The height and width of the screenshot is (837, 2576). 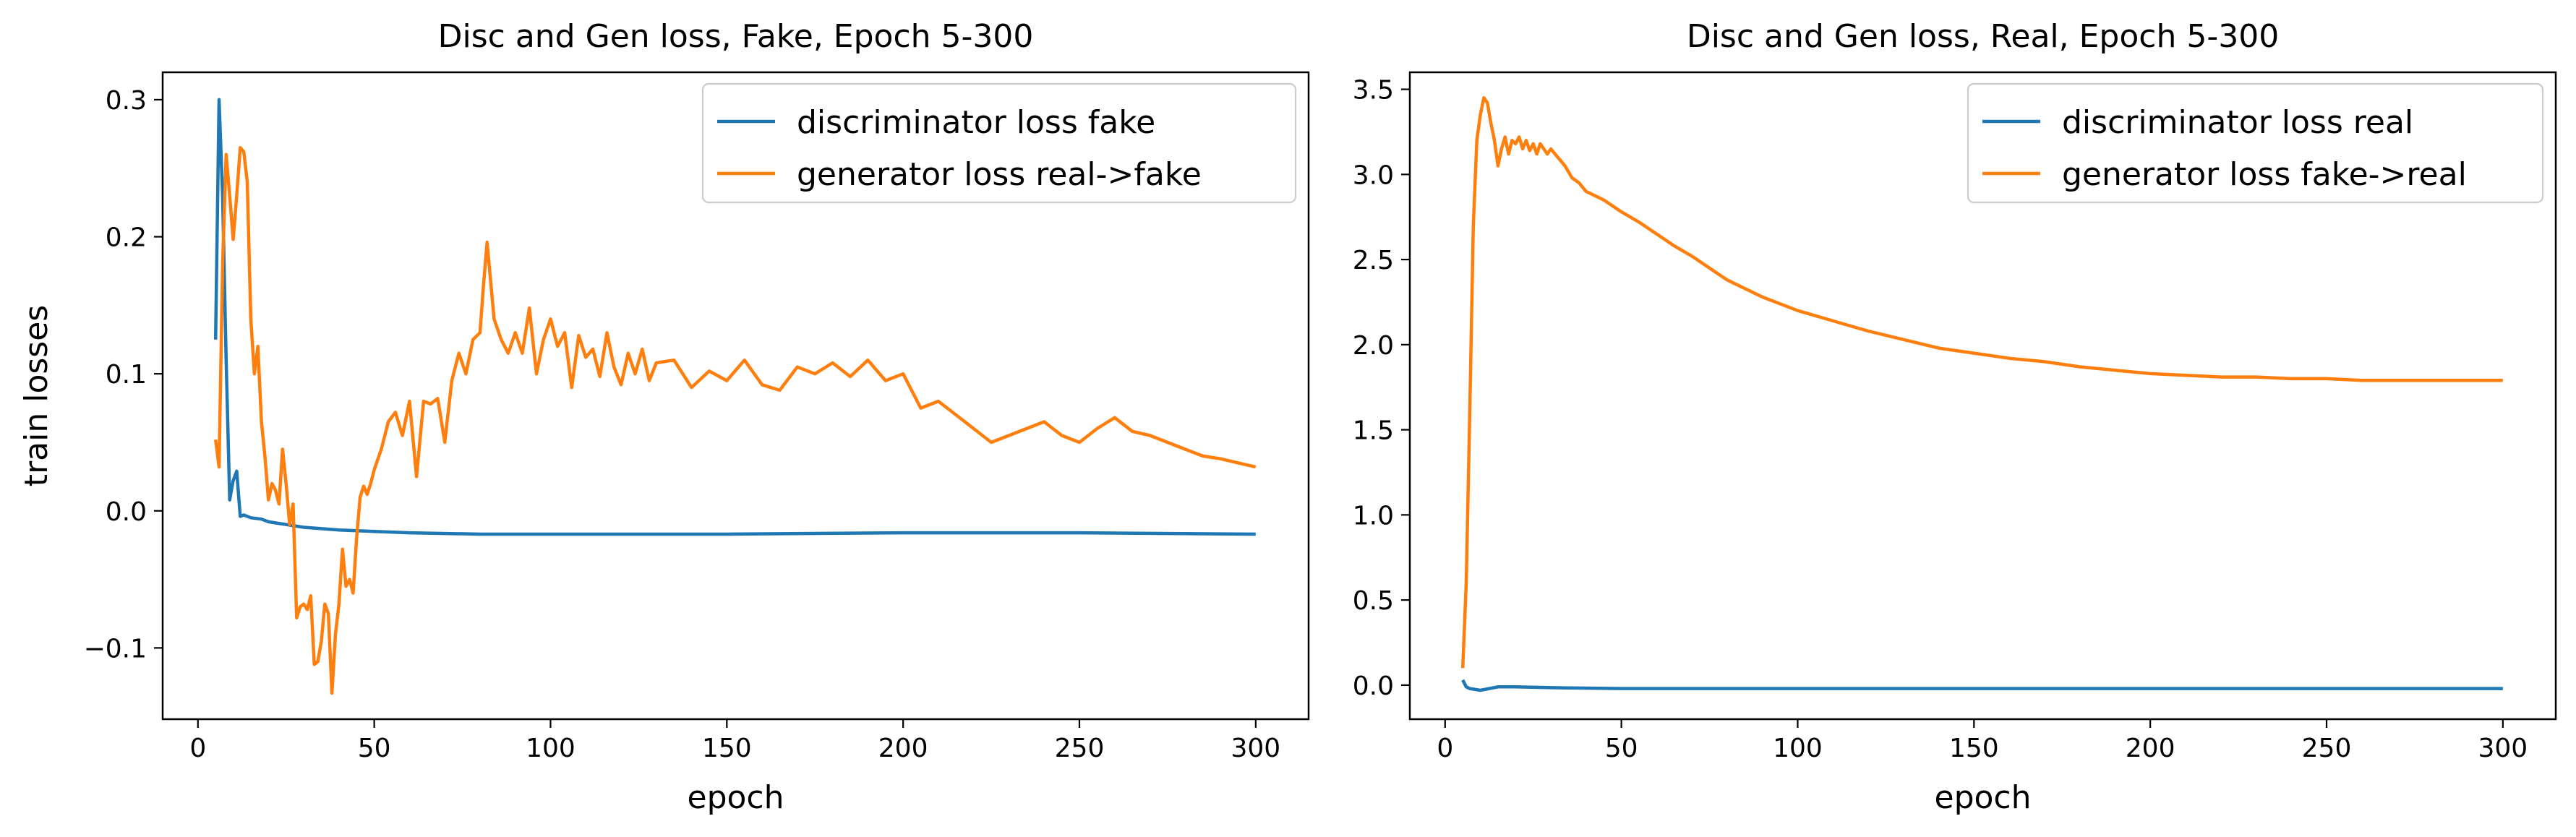 I want to click on legend-label: generator loss real->fake, so click(x=1000, y=174).